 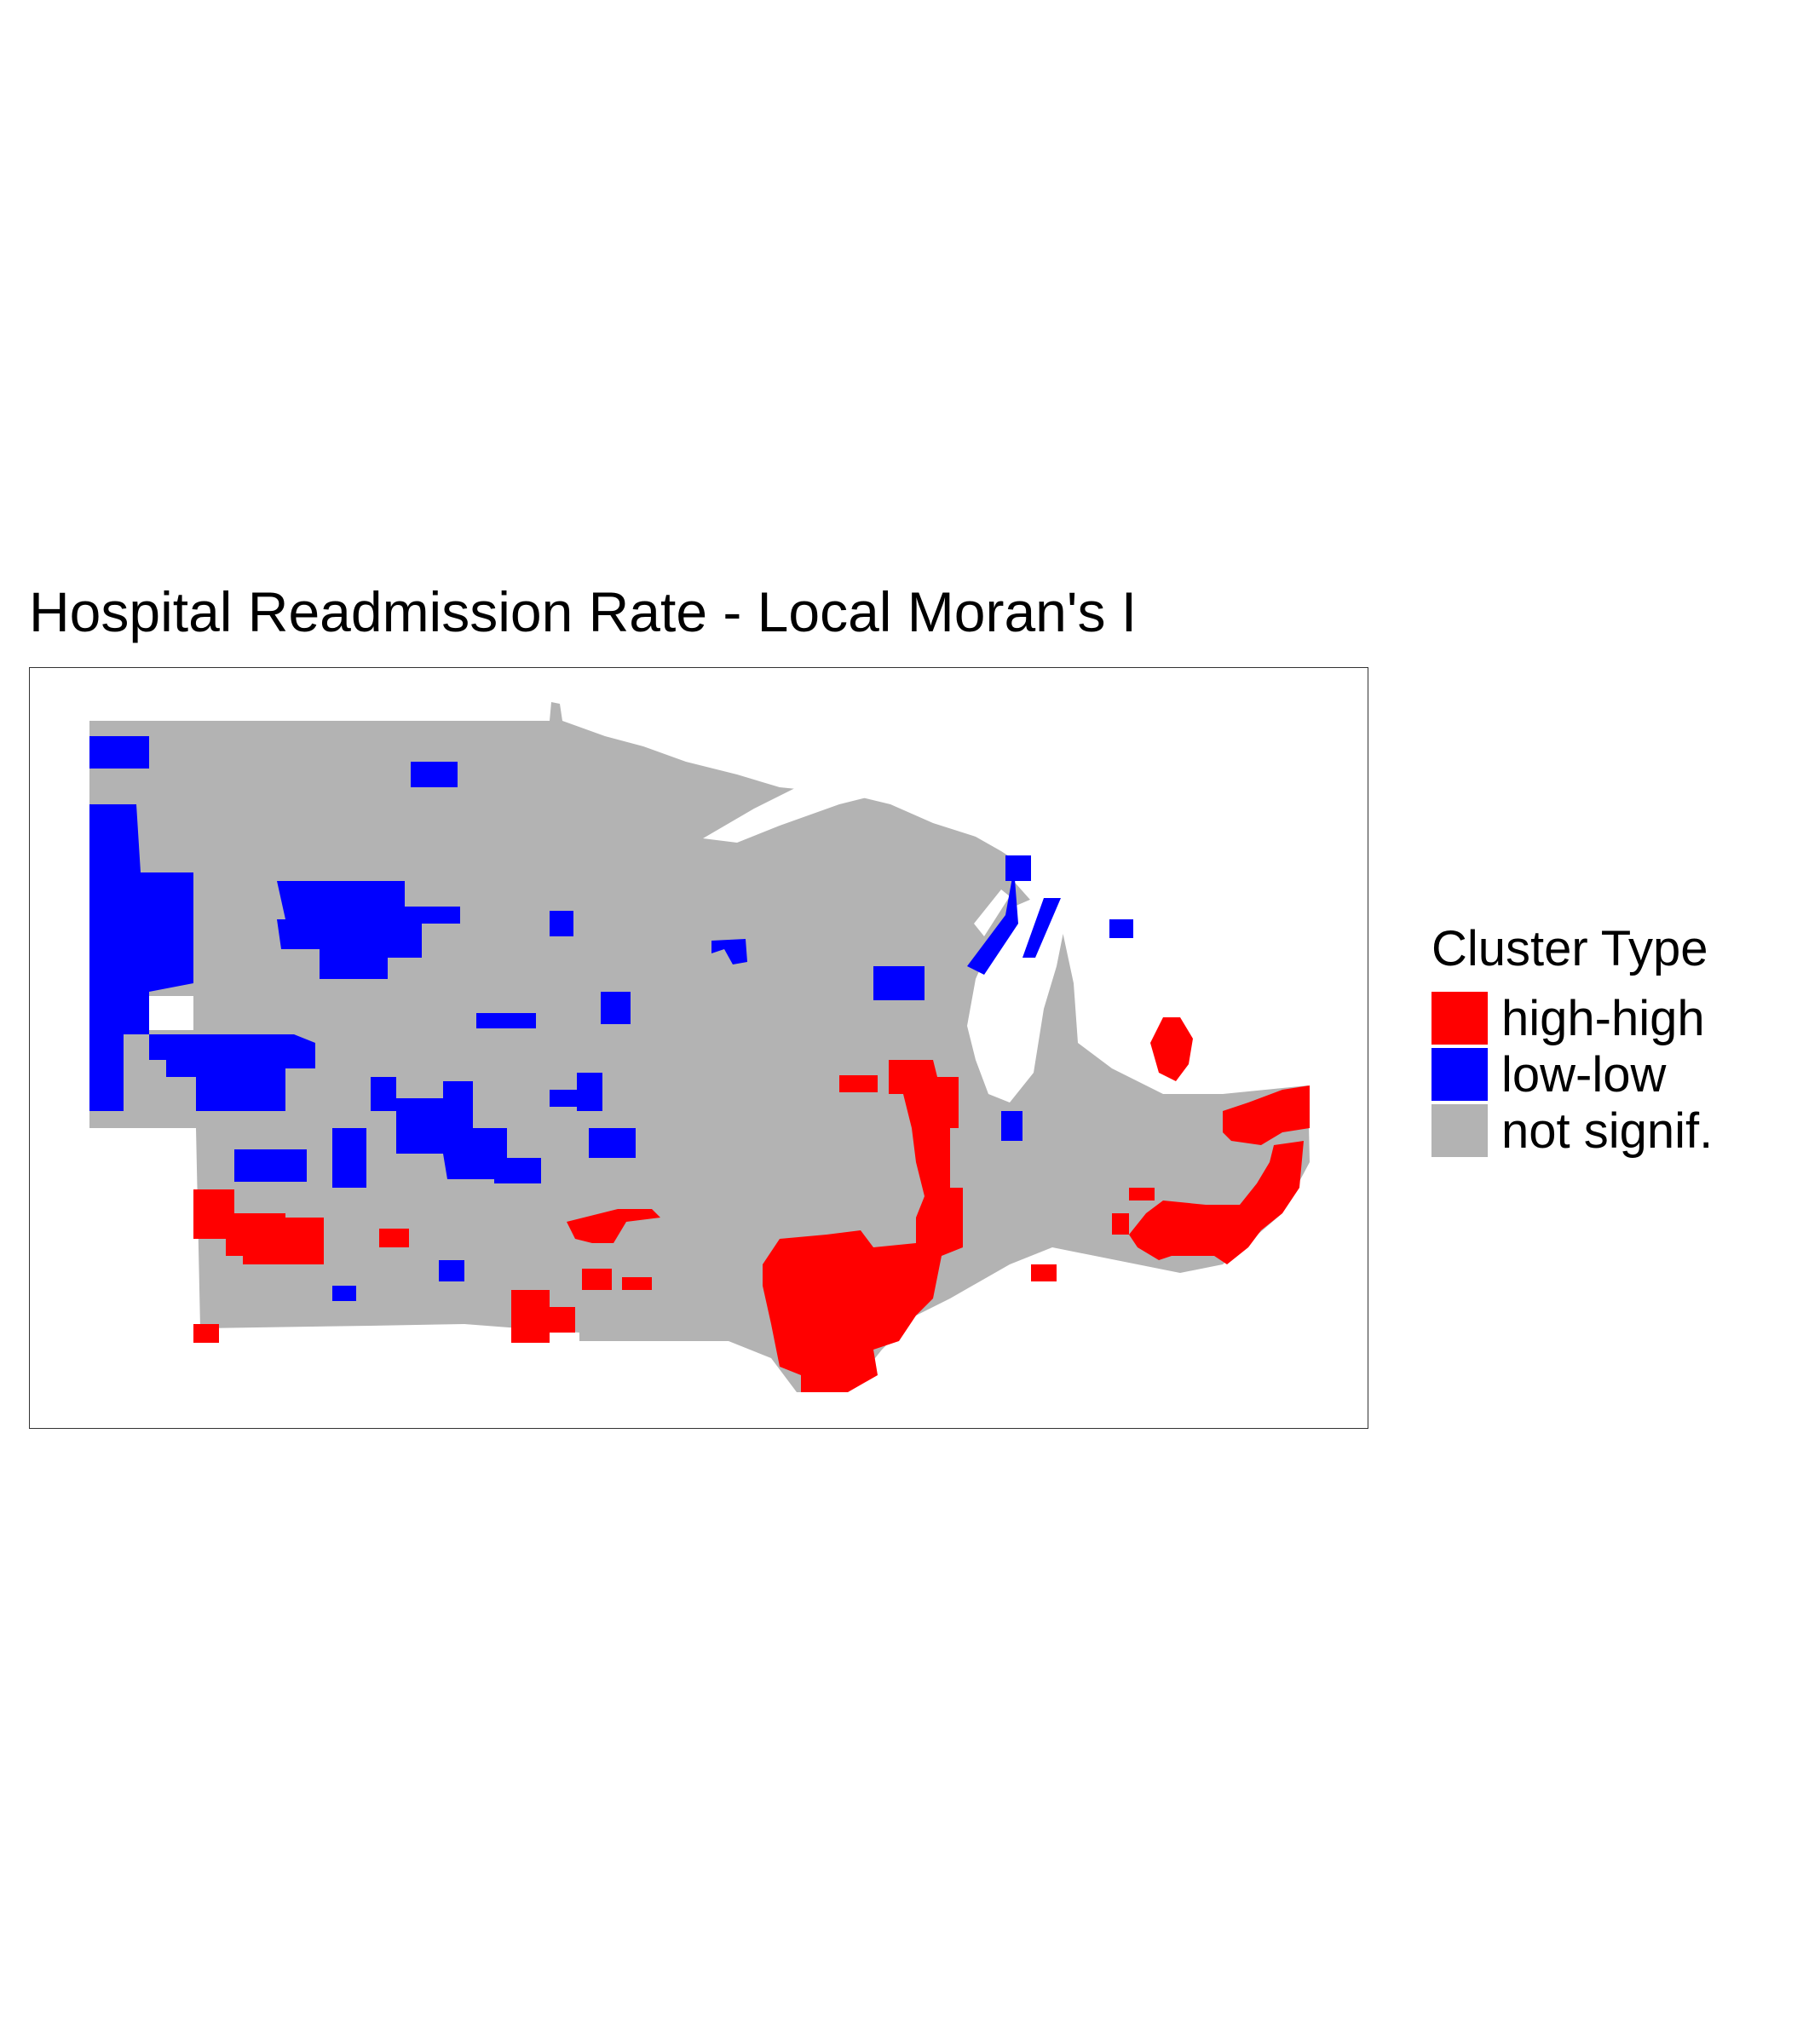 What do you see at coordinates (1569, 948) in the screenshot?
I see `legend-title: Cluster Type` at bounding box center [1569, 948].